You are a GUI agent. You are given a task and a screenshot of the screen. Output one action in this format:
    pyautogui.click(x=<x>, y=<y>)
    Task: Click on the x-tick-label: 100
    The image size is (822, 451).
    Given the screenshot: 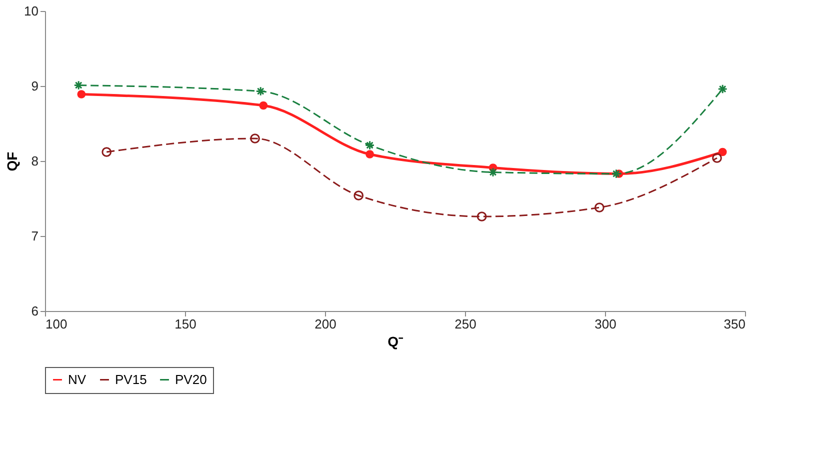 What is the action you would take?
    pyautogui.click(x=57, y=324)
    